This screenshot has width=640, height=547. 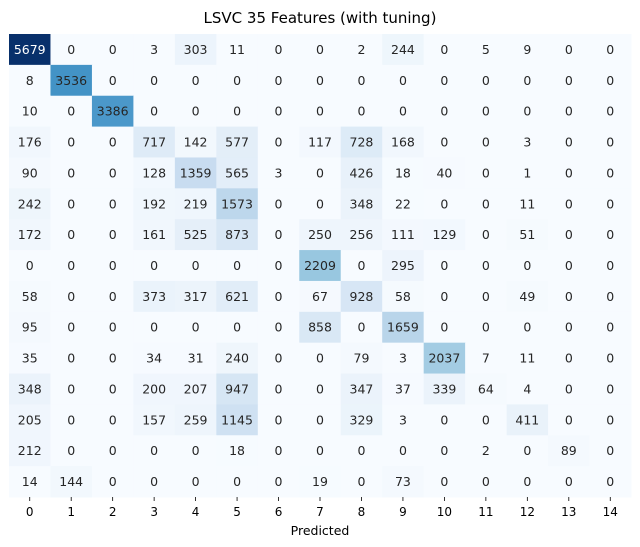 What do you see at coordinates (237, 358) in the screenshot?
I see `heatmap-cell-r10-c5` at bounding box center [237, 358].